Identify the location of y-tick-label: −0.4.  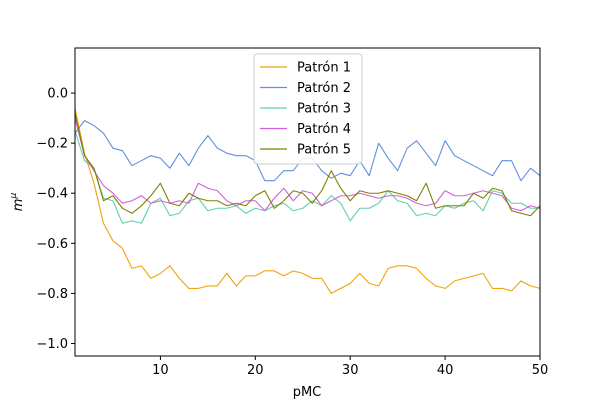
(52, 194).